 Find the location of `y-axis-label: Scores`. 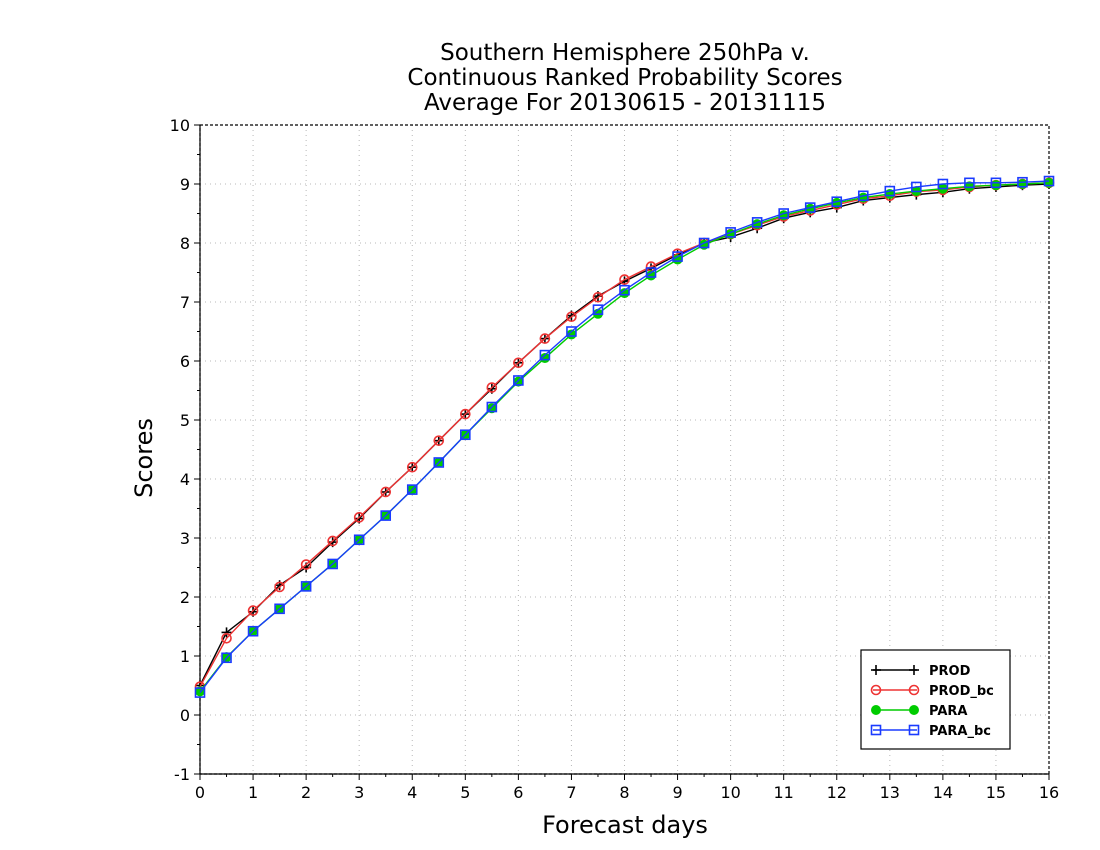

y-axis-label: Scores is located at coordinates (144, 458).